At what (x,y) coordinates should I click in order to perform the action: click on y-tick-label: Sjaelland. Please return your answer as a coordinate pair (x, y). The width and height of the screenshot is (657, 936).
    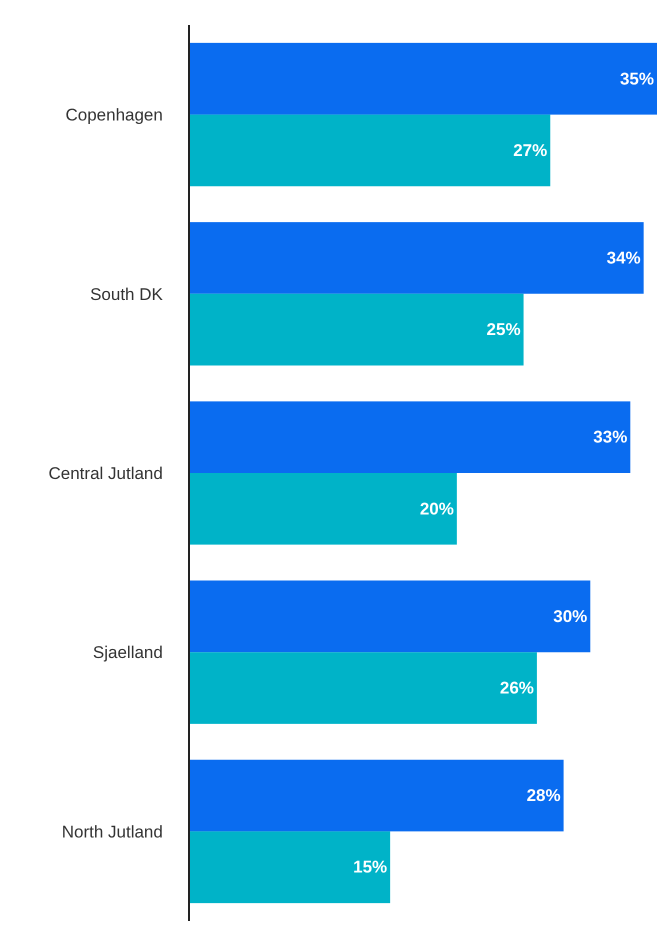
    Looking at the image, I should click on (127, 652).